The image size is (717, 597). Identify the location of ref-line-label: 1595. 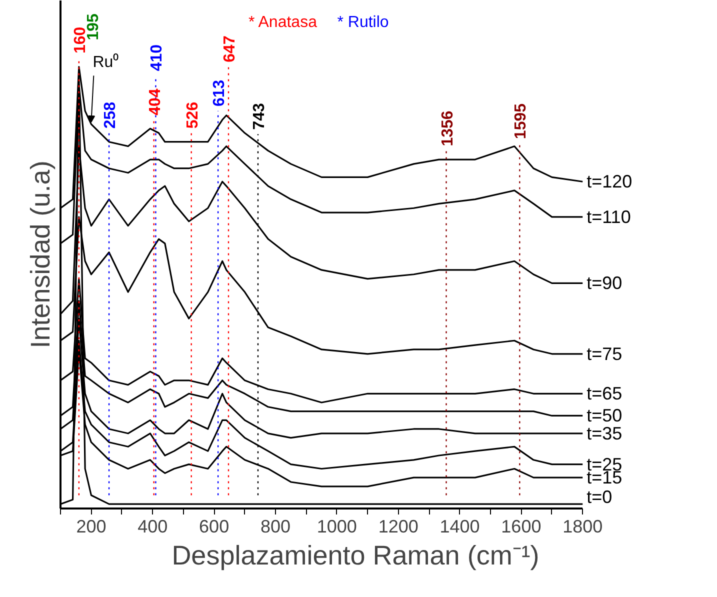
(521, 121).